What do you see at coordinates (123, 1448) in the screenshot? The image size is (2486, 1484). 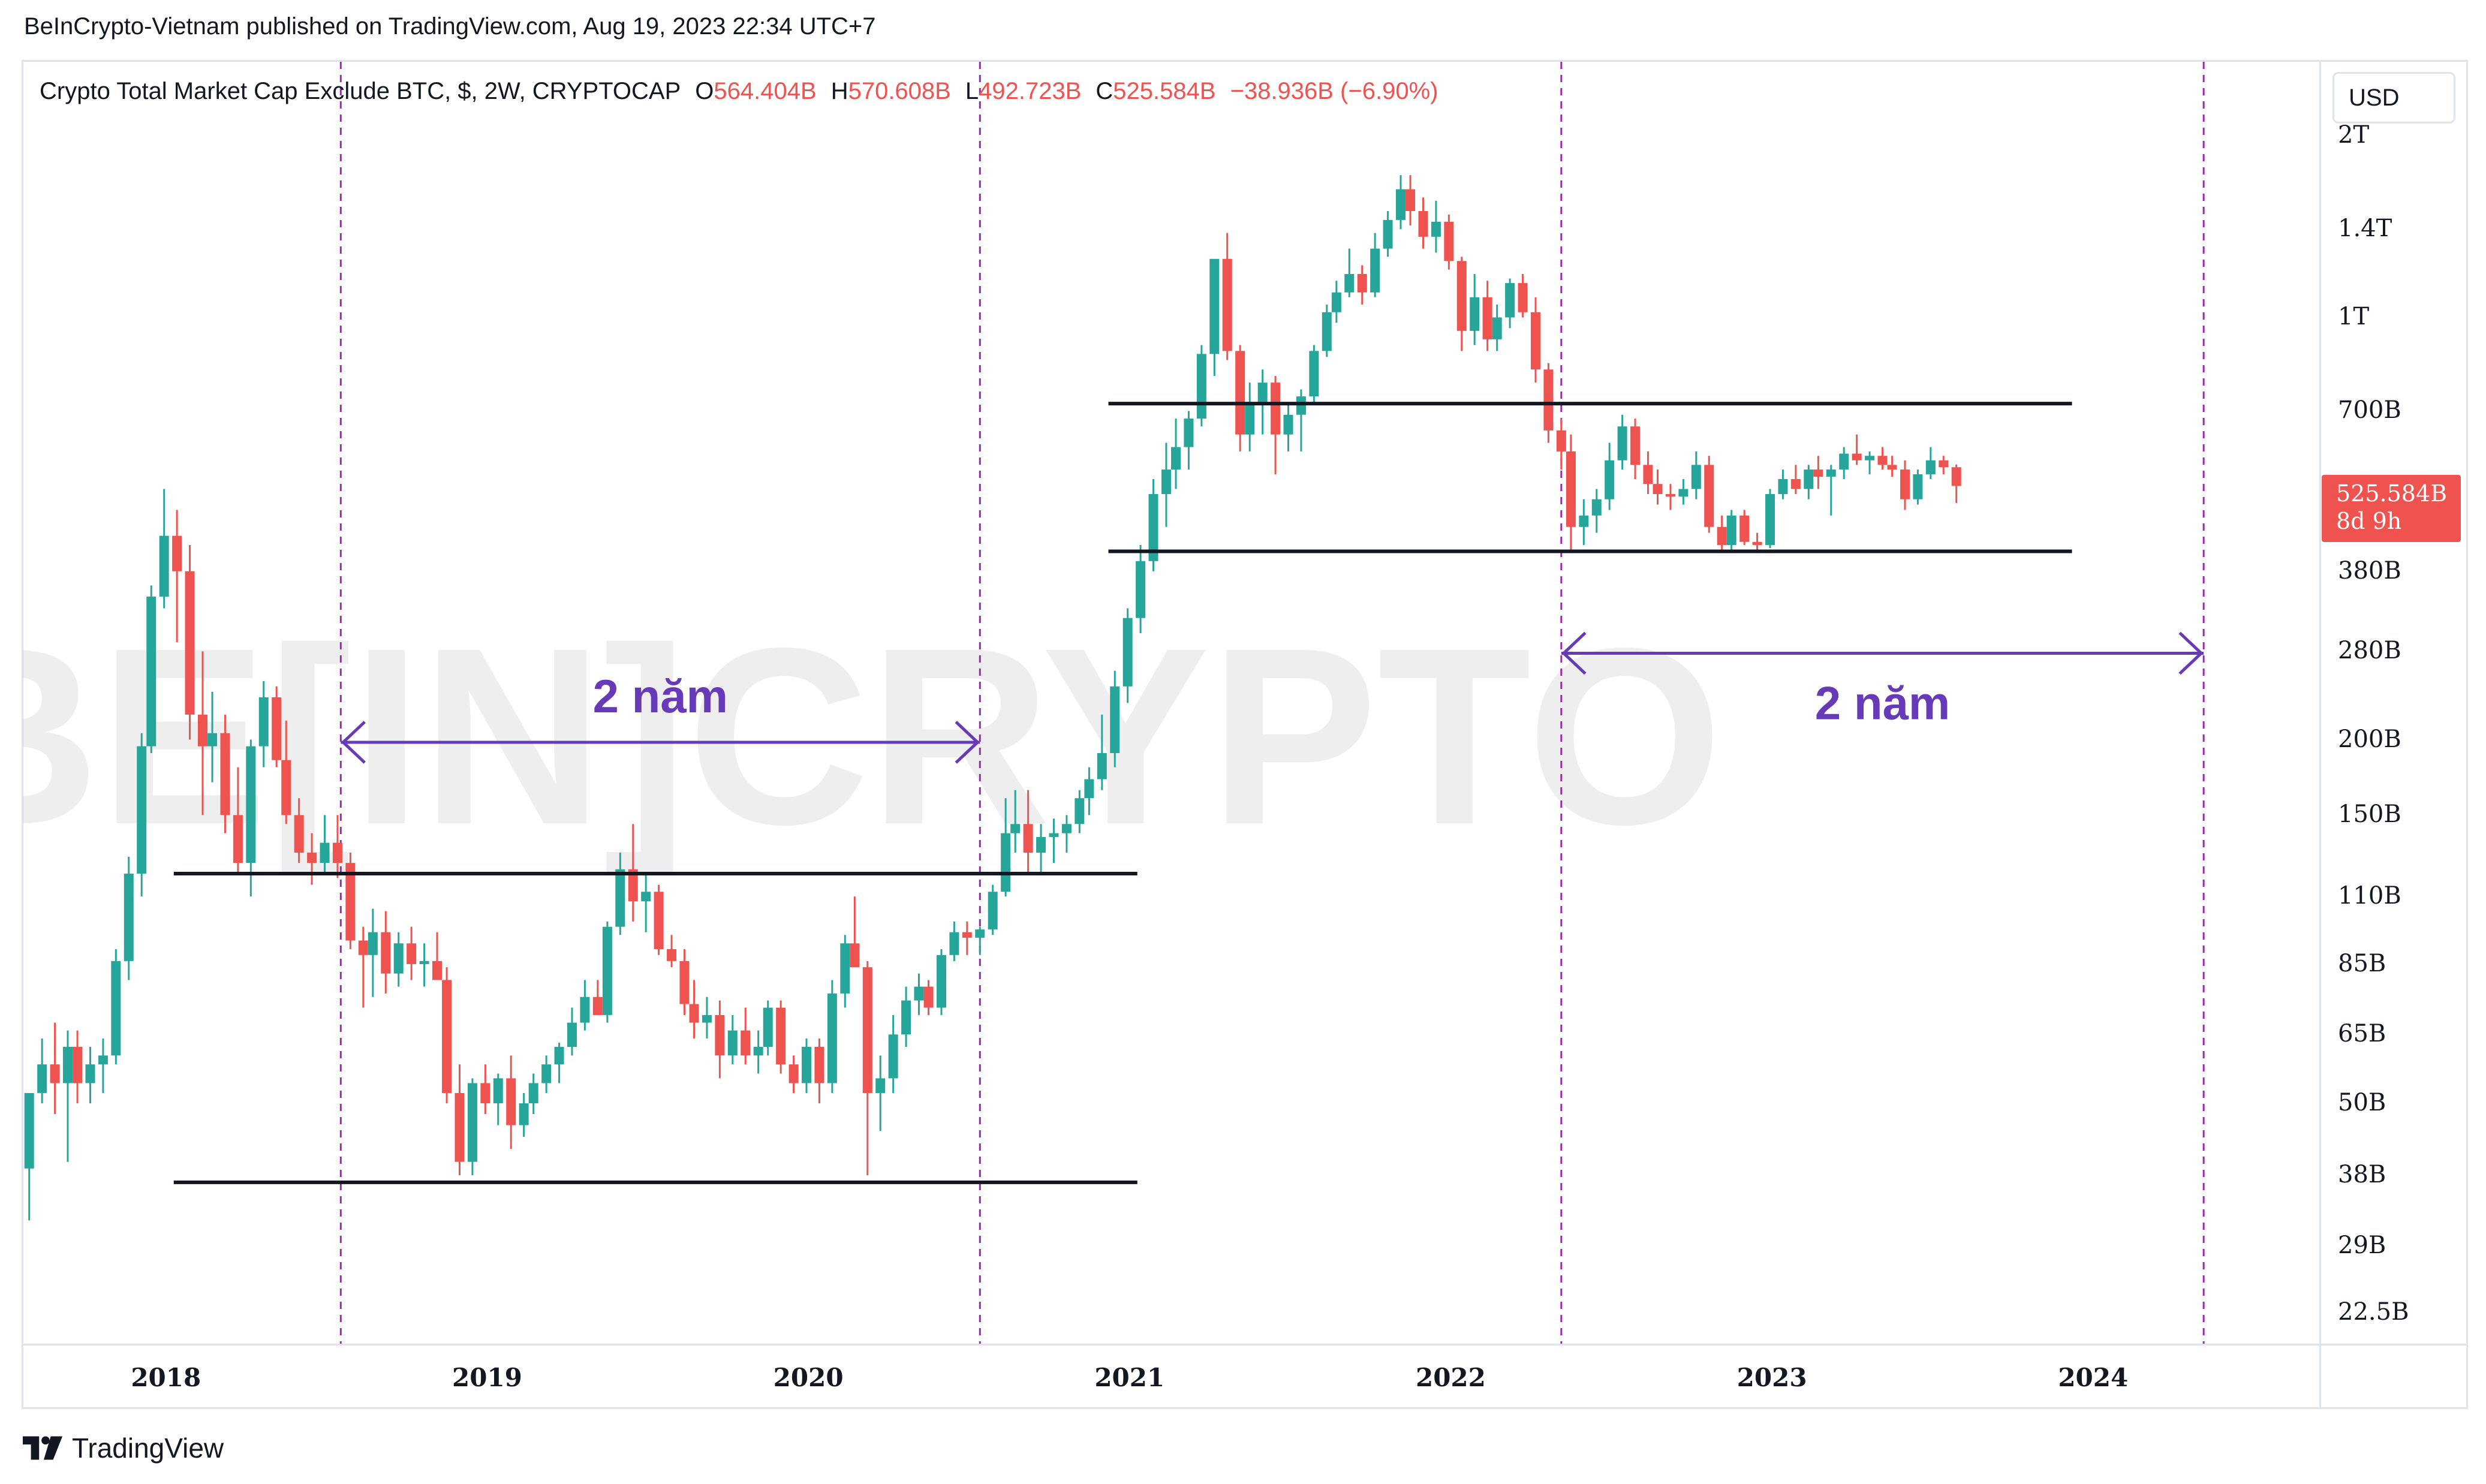 I see `tradingview-logo: TradingView` at bounding box center [123, 1448].